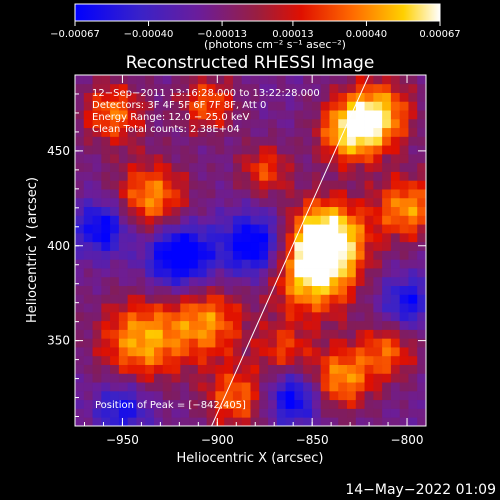 The image size is (500, 500). I want to click on info-line: Energy Range: 12.0 − 25.0 keV, so click(170, 117).